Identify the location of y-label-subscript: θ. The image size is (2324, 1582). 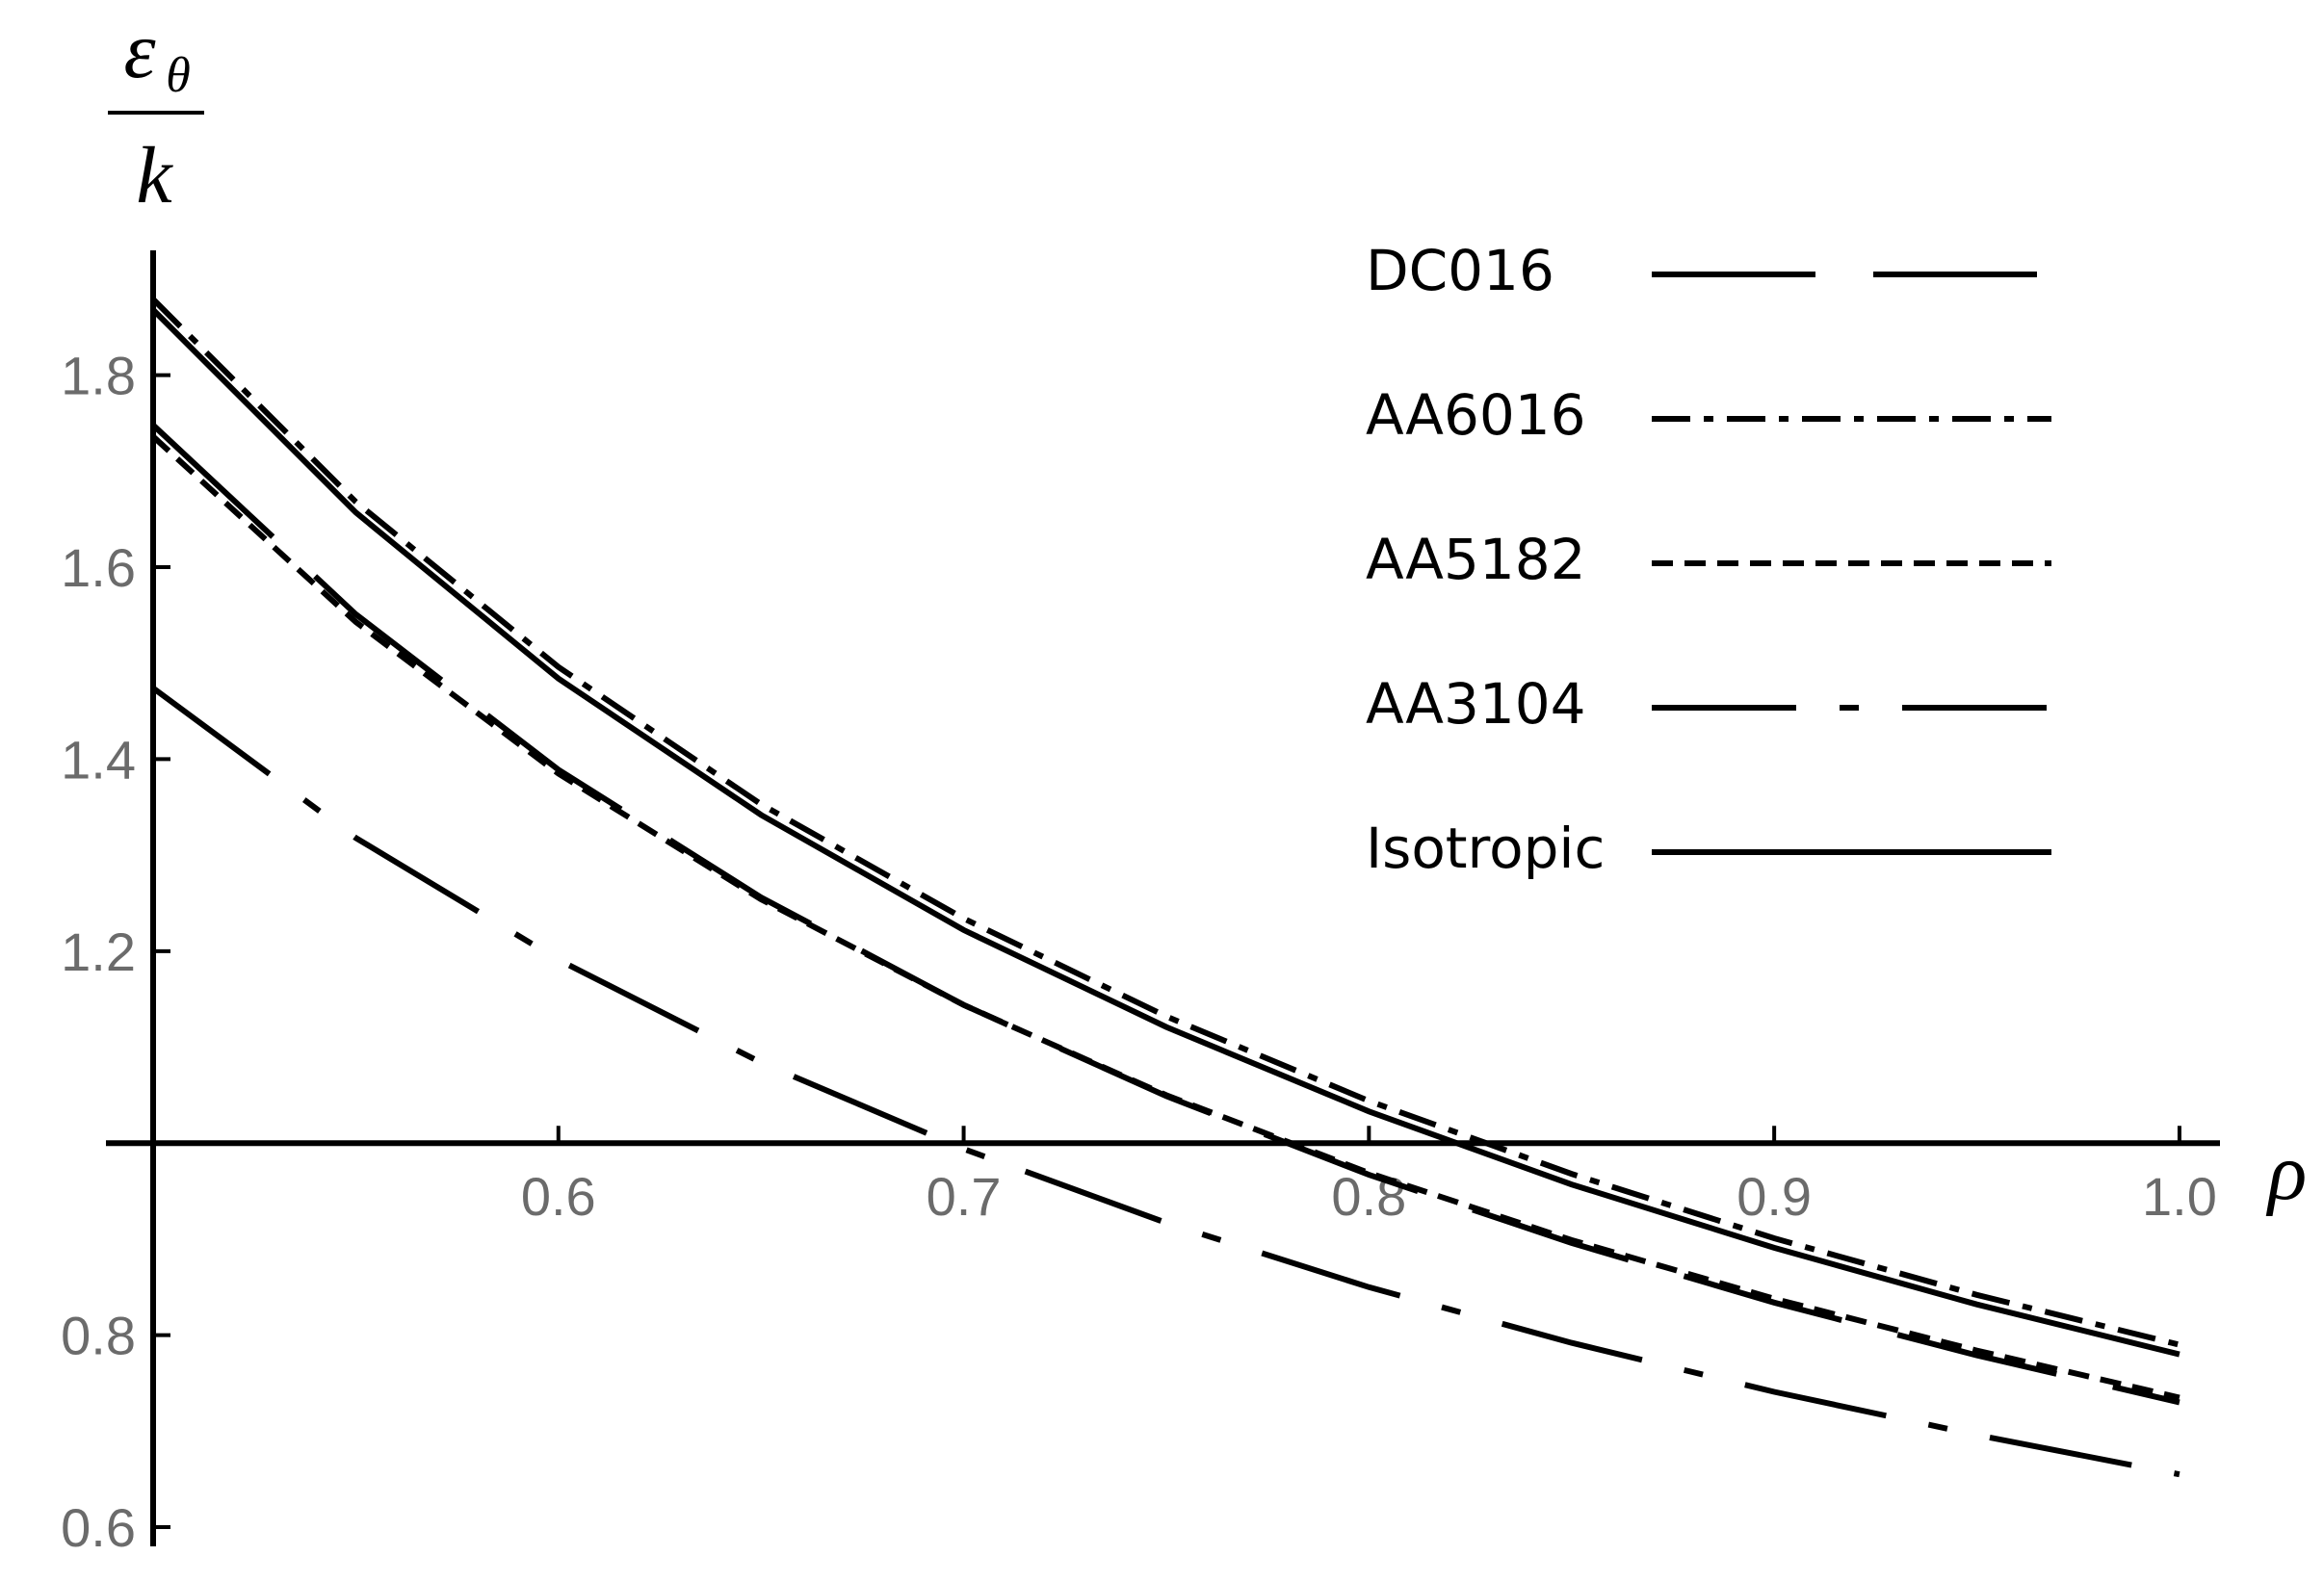
(179, 75).